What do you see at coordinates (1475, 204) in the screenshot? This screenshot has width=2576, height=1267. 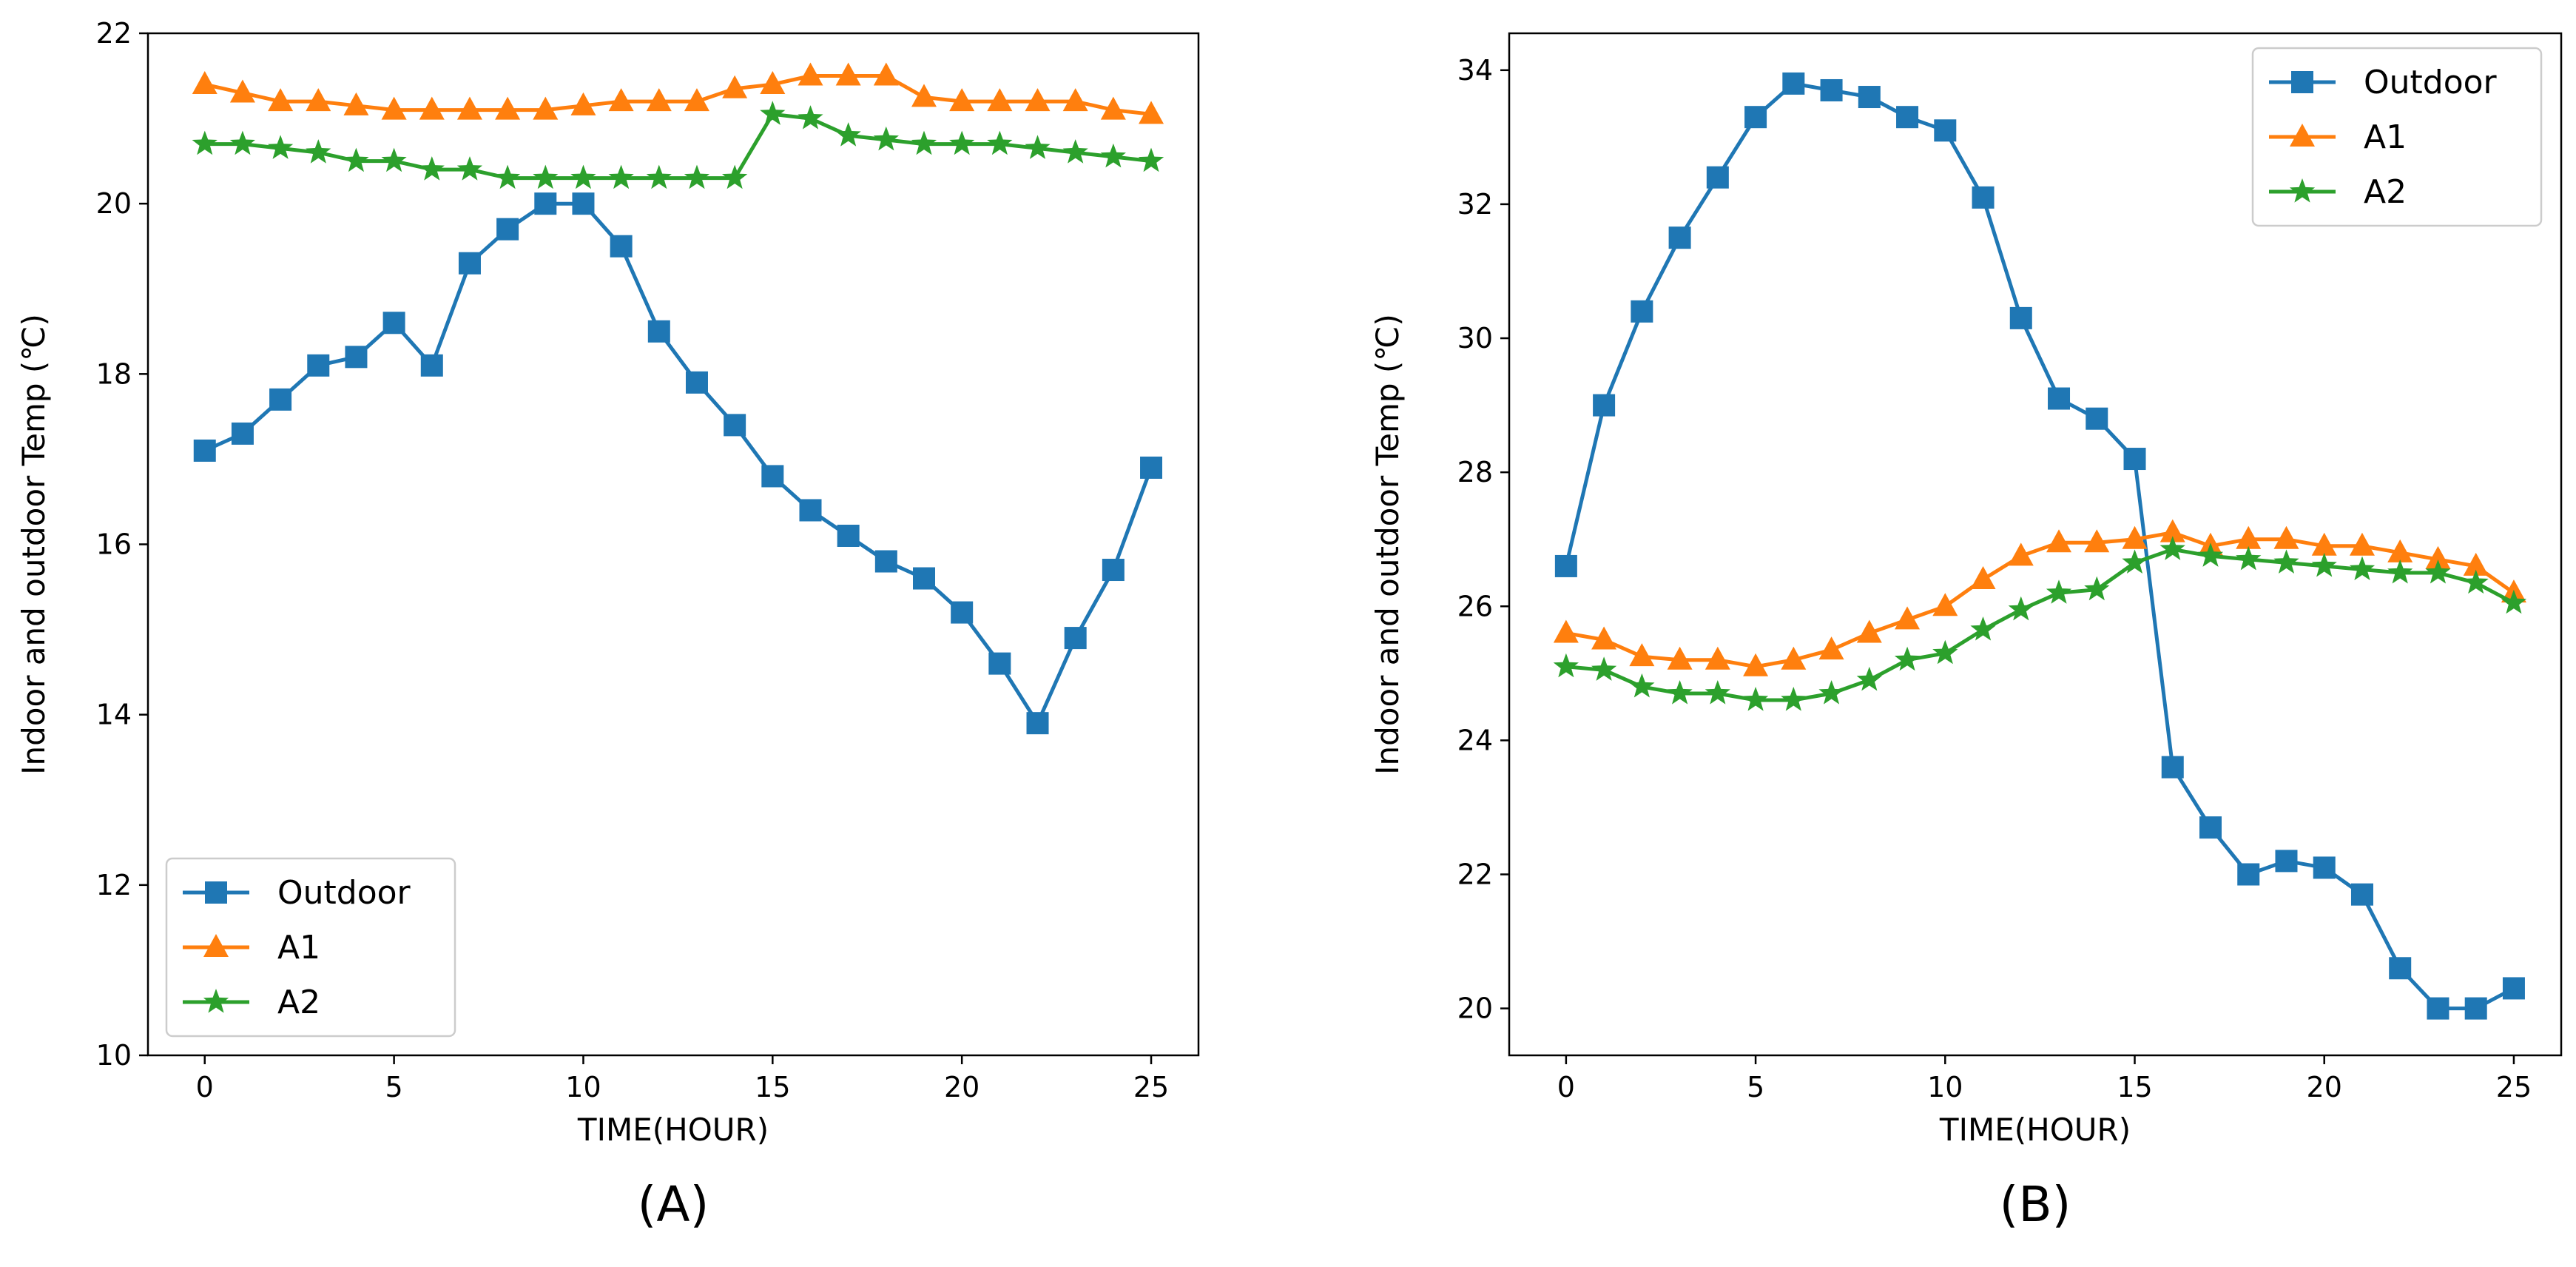 I see `y-tick-label: 32` at bounding box center [1475, 204].